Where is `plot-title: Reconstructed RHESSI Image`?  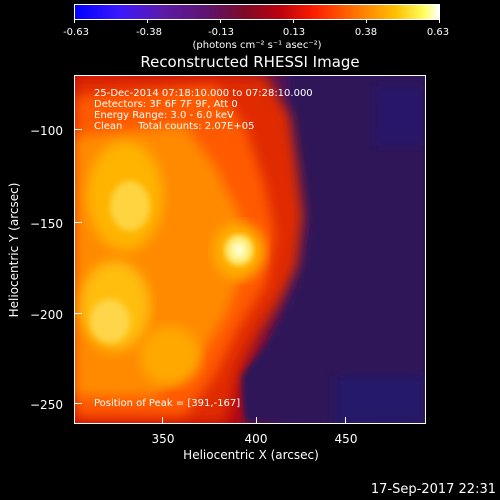 plot-title: Reconstructed RHESSI Image is located at coordinates (250, 62).